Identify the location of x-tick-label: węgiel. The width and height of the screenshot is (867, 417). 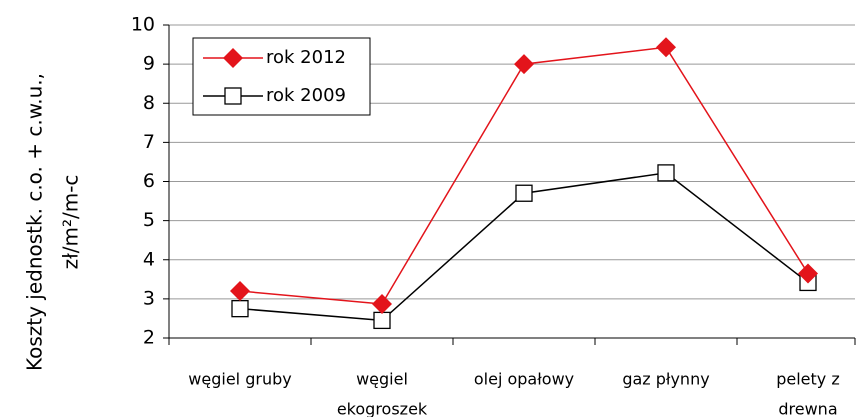
(382, 379).